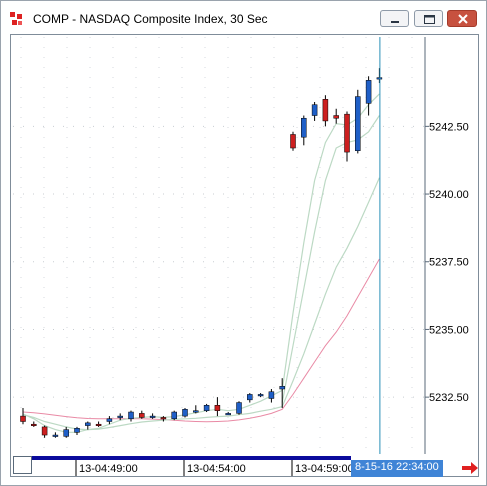  Describe the element at coordinates (449, 263) in the screenshot. I see `y-tick-label: 5237.50` at that location.